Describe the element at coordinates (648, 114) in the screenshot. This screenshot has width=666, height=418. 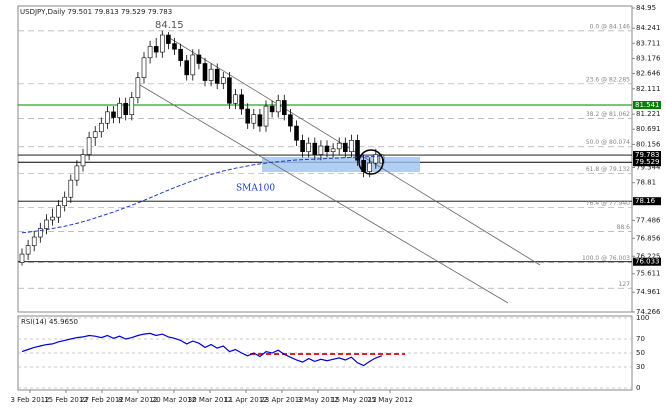
I see `y-tick-label: 81.221` at that location.